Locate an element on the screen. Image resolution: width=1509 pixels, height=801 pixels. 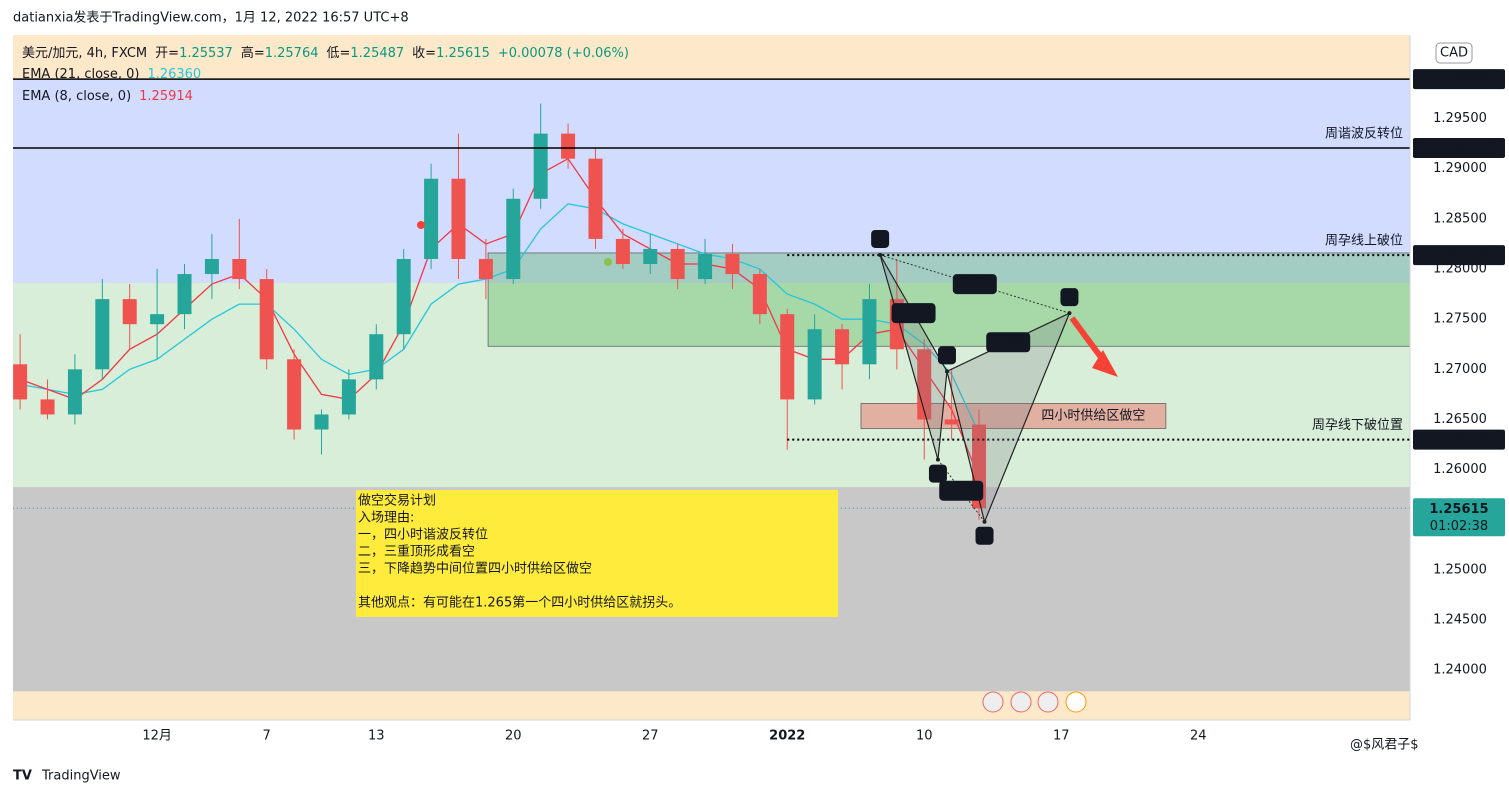
brand: TradingView is located at coordinates (81, 776).